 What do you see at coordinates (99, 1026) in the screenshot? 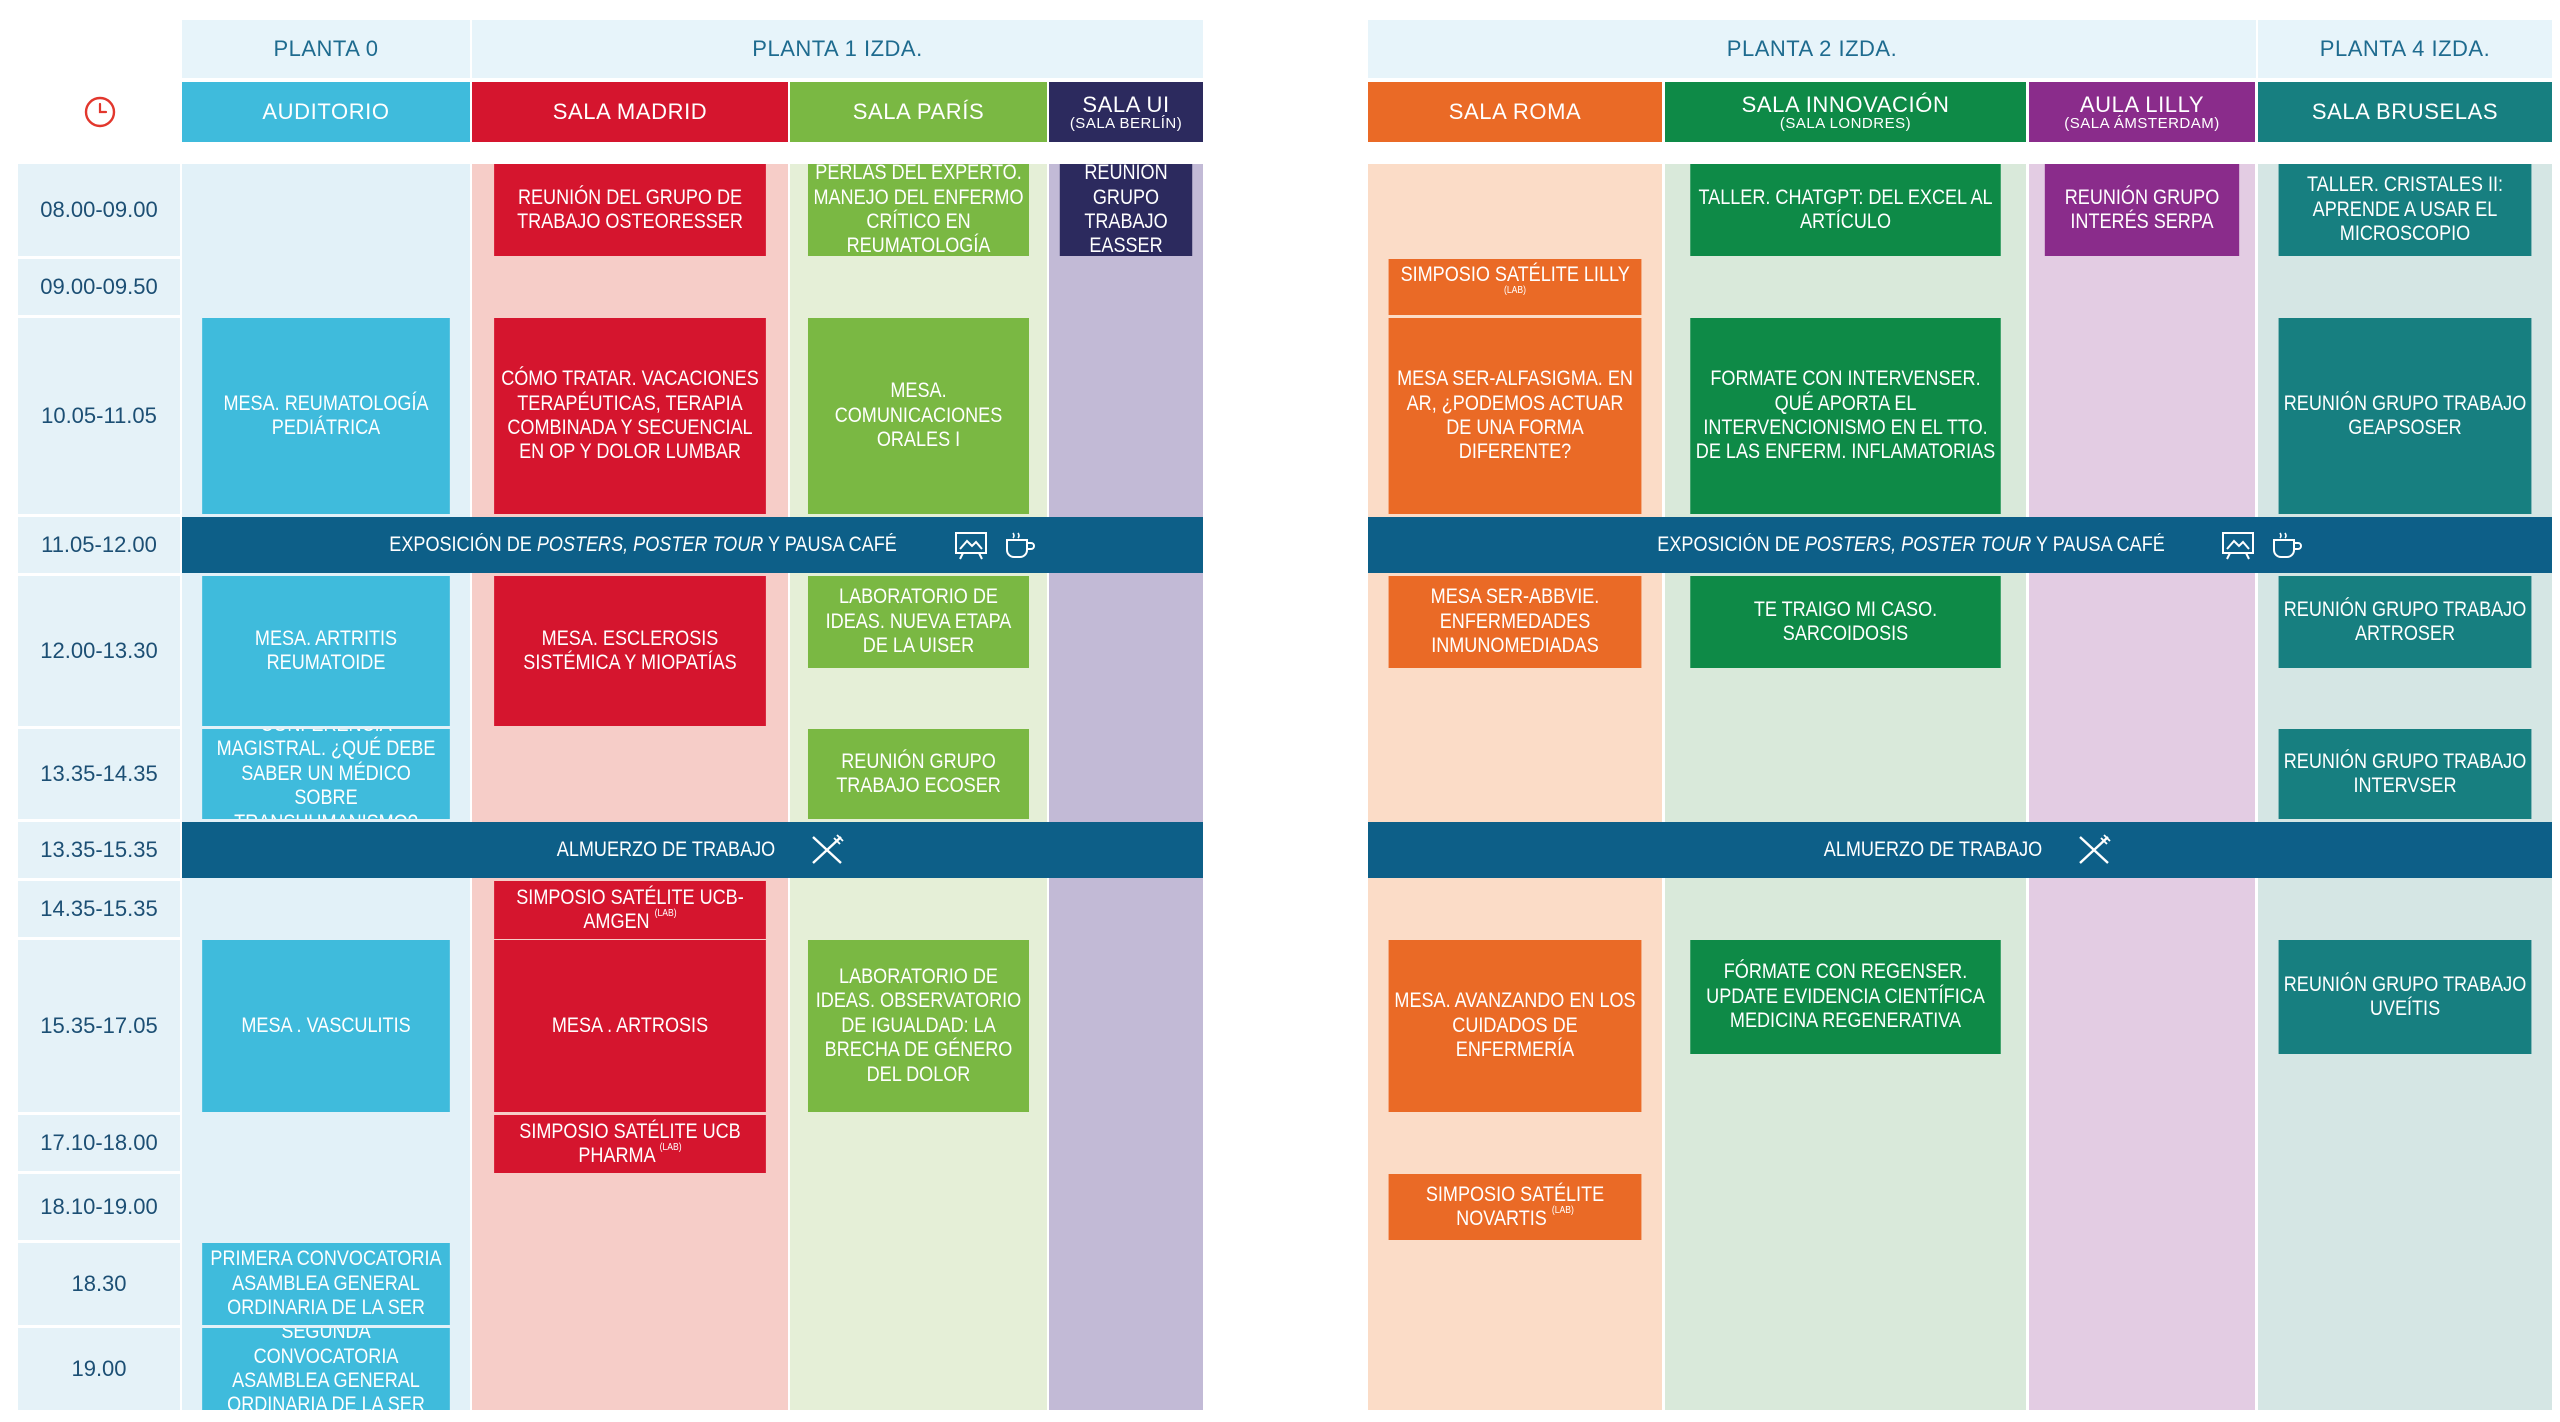
I see `time-slot: 15.35-17.05` at bounding box center [99, 1026].